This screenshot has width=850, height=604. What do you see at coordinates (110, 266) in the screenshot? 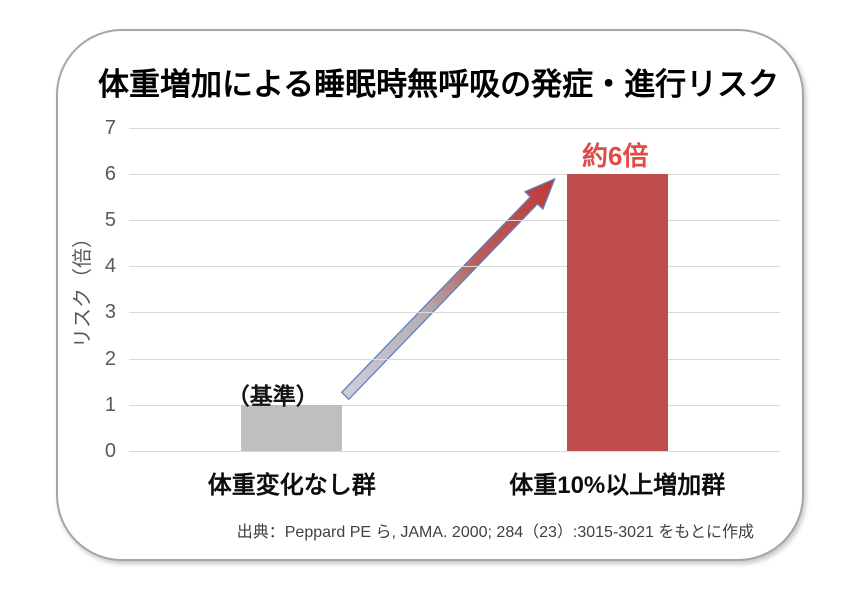
I see `y-tick-label: 4` at bounding box center [110, 266].